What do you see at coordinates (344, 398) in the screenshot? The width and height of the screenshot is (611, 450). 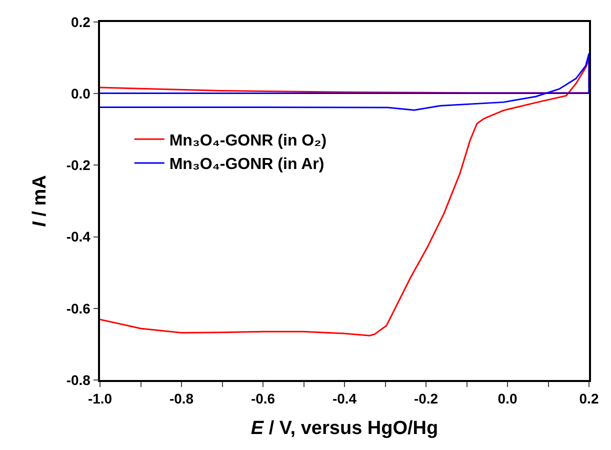 I see `x-tick-label: -0.4` at bounding box center [344, 398].